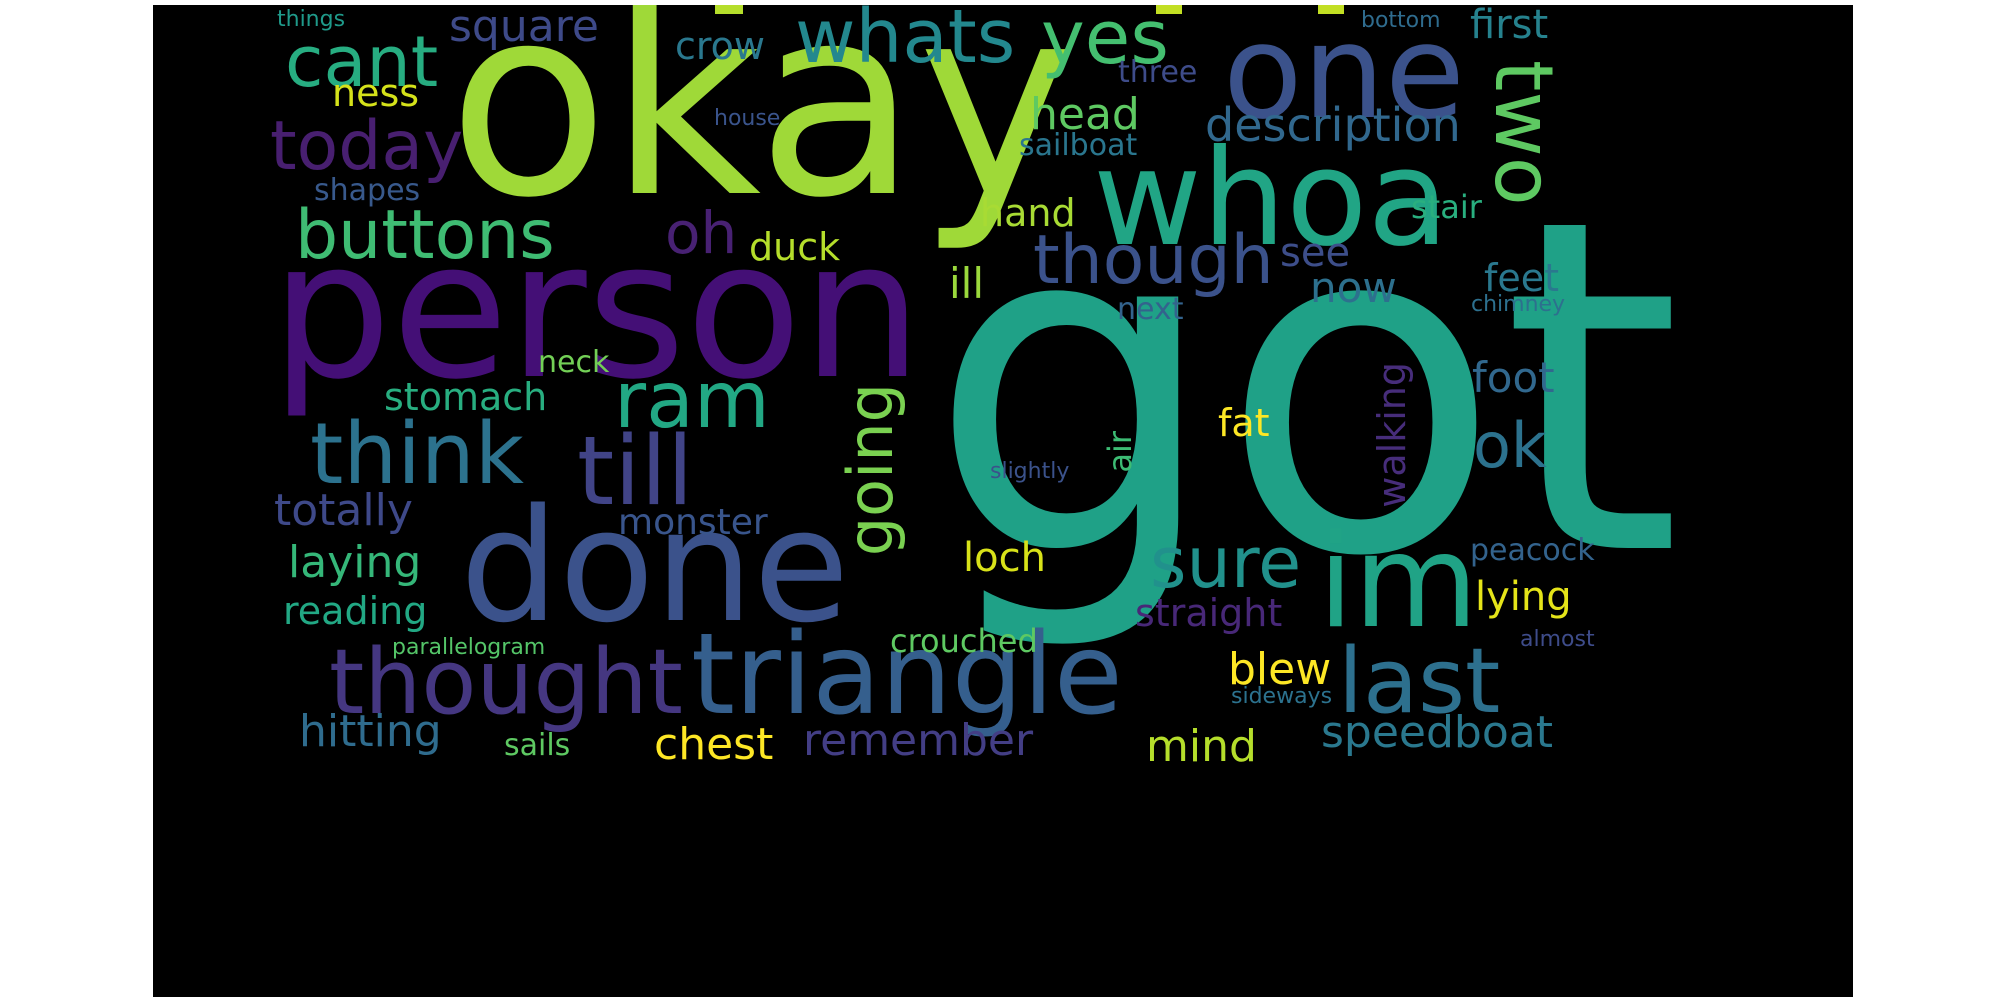 This screenshot has width=2000, height=1000. What do you see at coordinates (574, 362) in the screenshot?
I see `word-neck: neck` at bounding box center [574, 362].